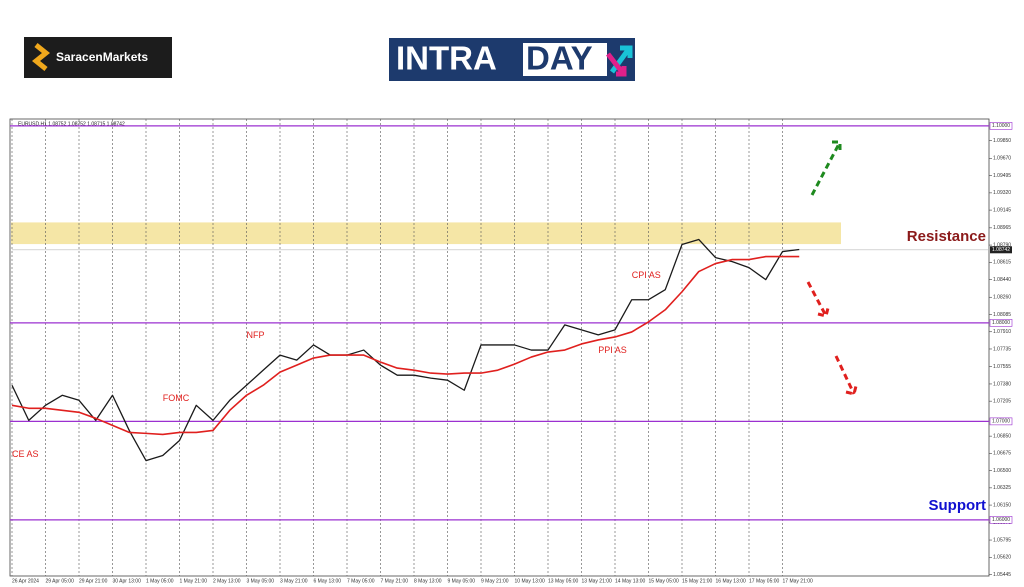  I want to click on logo-right: DAY, so click(559, 58).